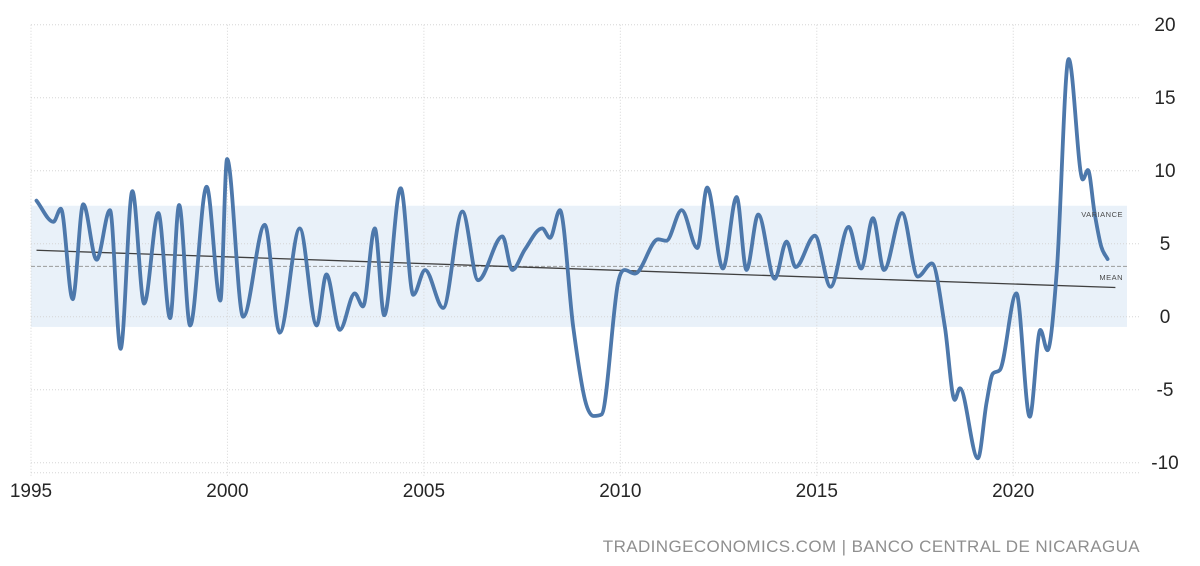  What do you see at coordinates (1164, 463) in the screenshot?
I see `y-tick-label: -10` at bounding box center [1164, 463].